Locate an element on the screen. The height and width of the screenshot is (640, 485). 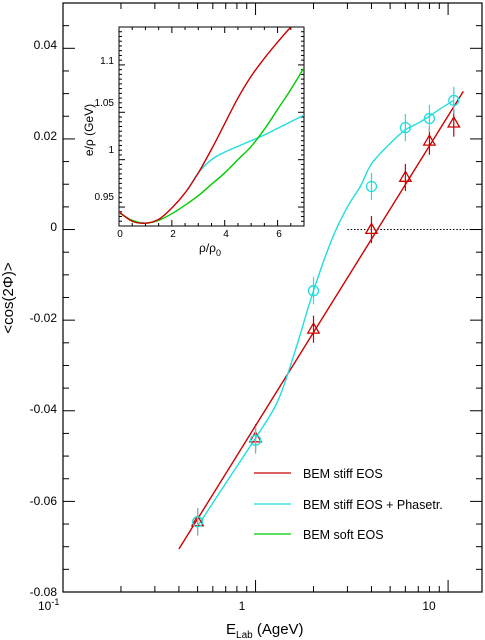
inset-x-tick-label: 4 is located at coordinates (226, 234).